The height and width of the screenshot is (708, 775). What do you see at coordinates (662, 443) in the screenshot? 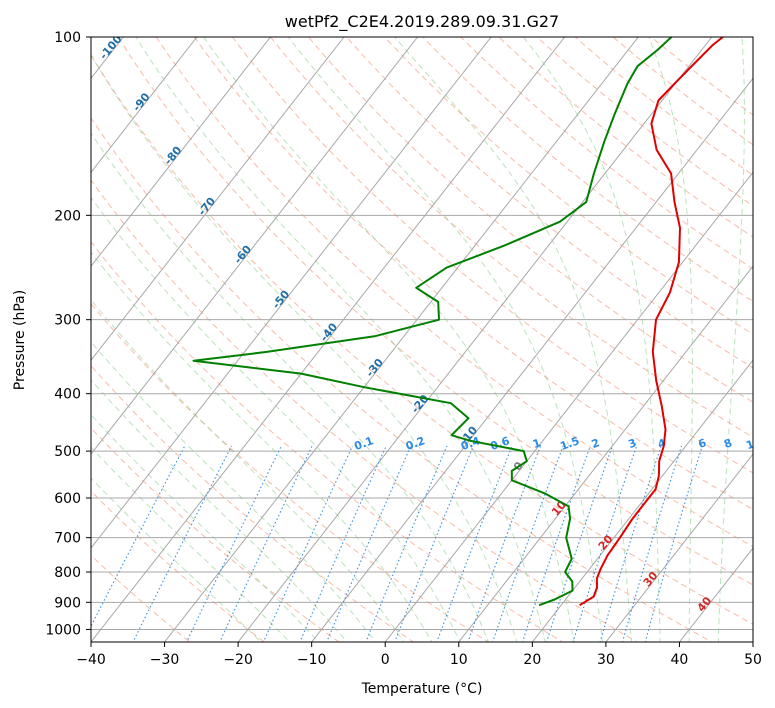
I see `mixing-ratio-label: 4` at bounding box center [662, 443].